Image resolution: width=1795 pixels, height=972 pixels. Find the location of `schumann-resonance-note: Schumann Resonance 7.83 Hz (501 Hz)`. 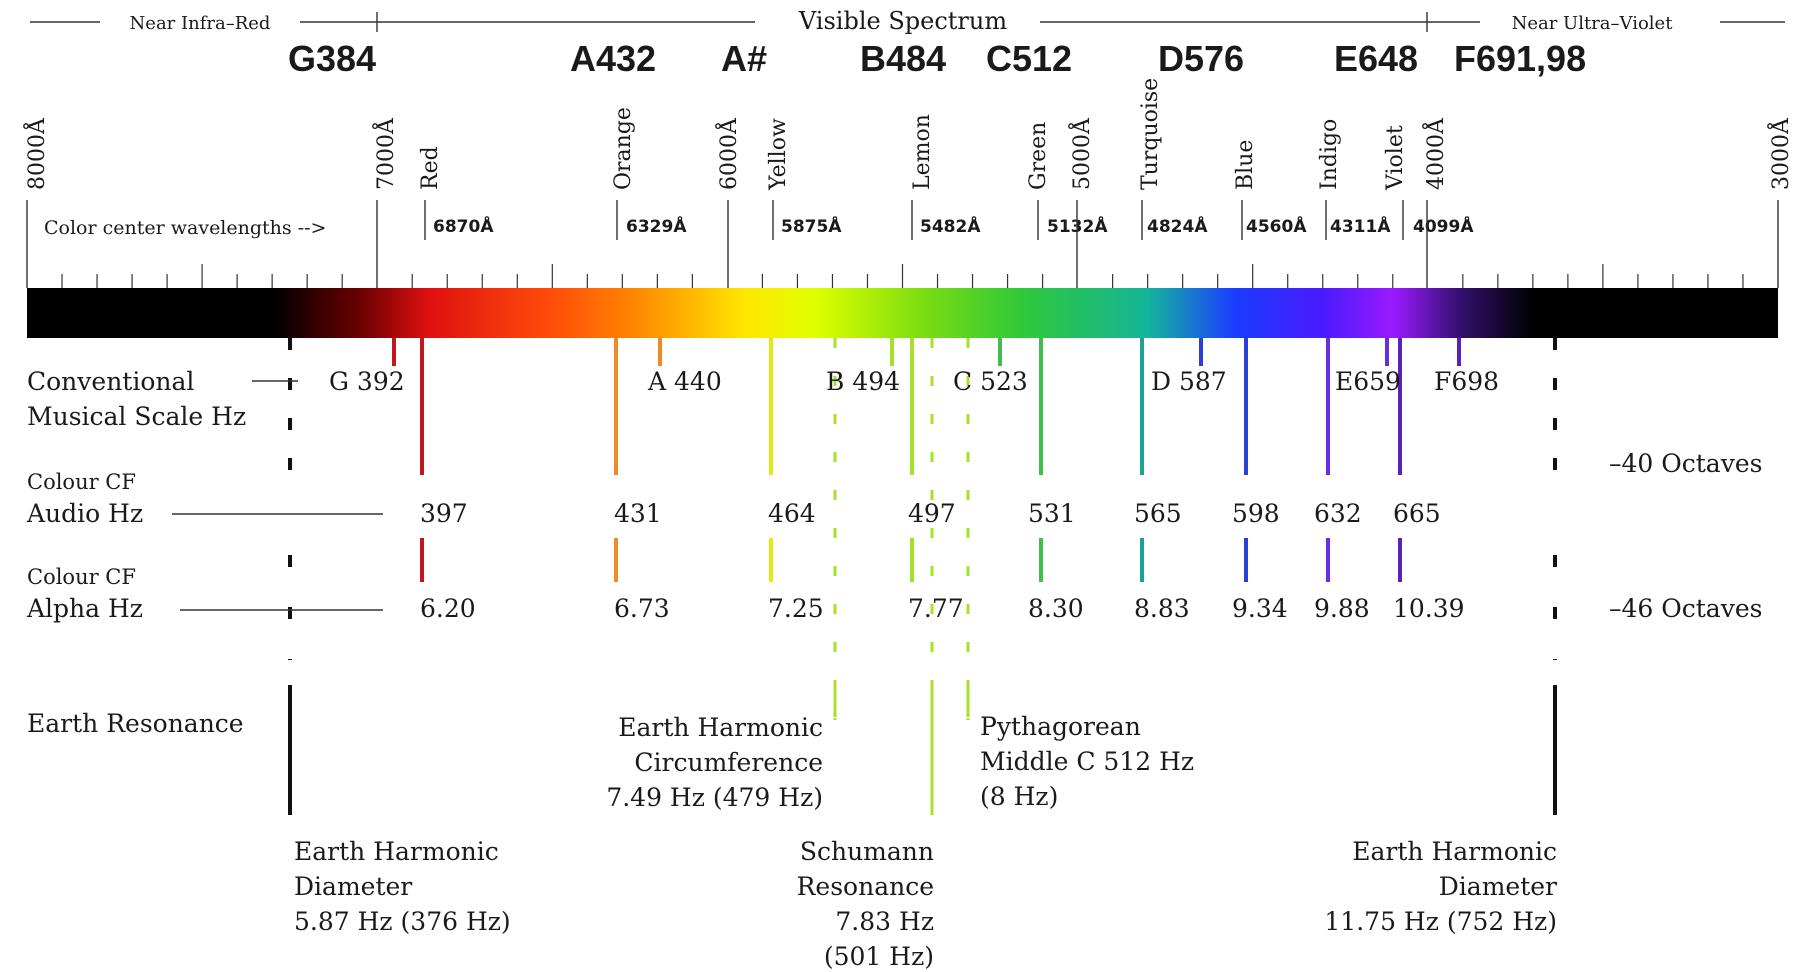

schumann-resonance-note: Schumann Resonance 7.83 Hz (501 Hz) is located at coordinates (865, 904).